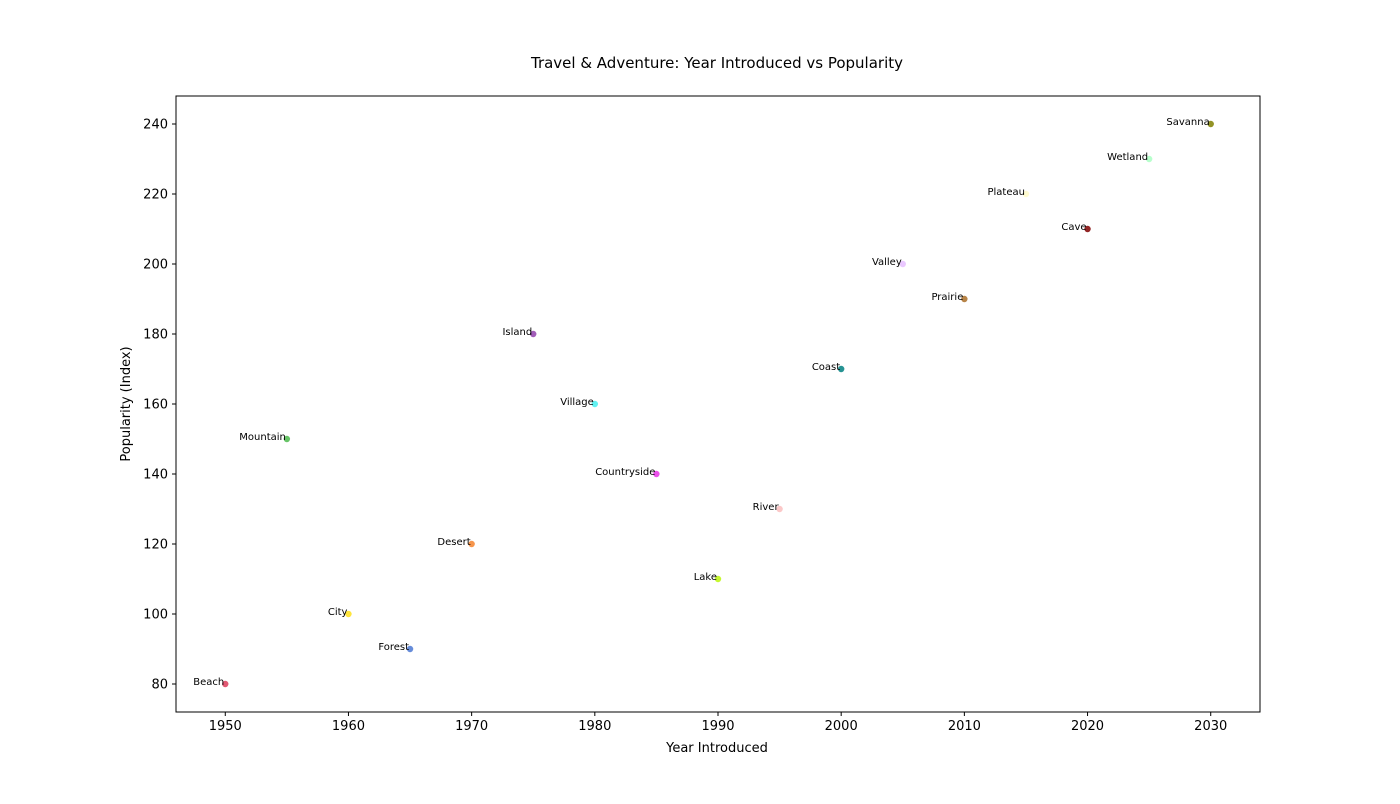 The height and width of the screenshot is (804, 1400). What do you see at coordinates (1005, 192) in the screenshot?
I see `data-point-label: Plateau` at bounding box center [1005, 192].